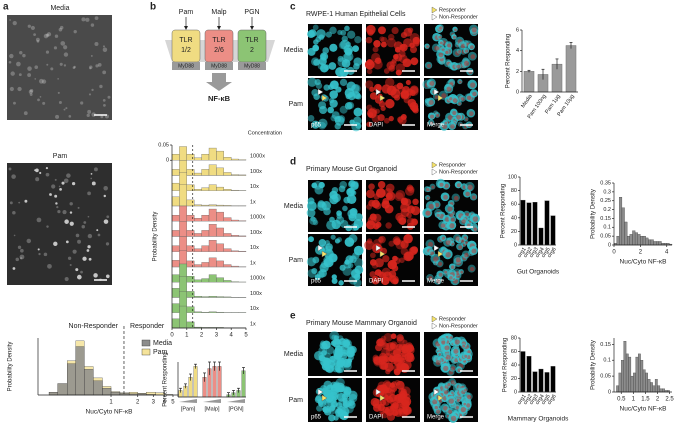 The height and width of the screenshot is (423, 682). Describe the element at coordinates (535, 382) in the screenshot. I see `bar` at that location.